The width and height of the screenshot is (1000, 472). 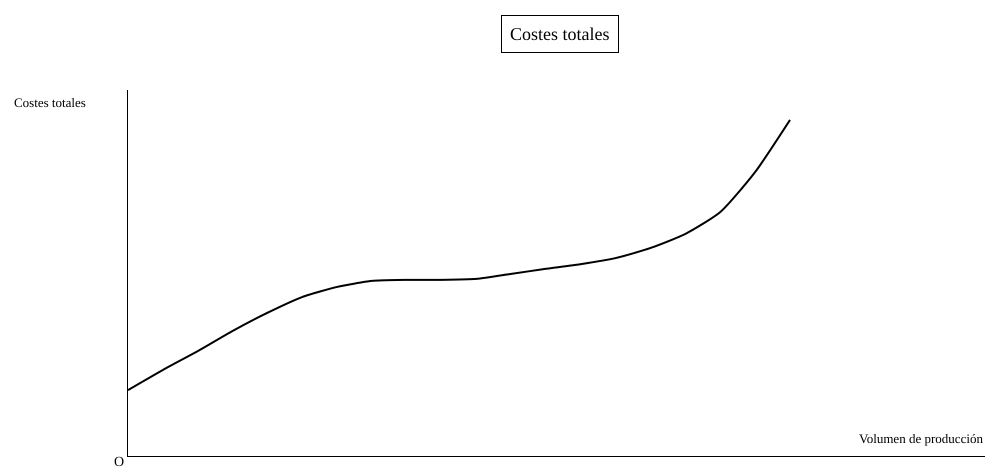 What do you see at coordinates (119, 462) in the screenshot?
I see `annotation: O` at bounding box center [119, 462].